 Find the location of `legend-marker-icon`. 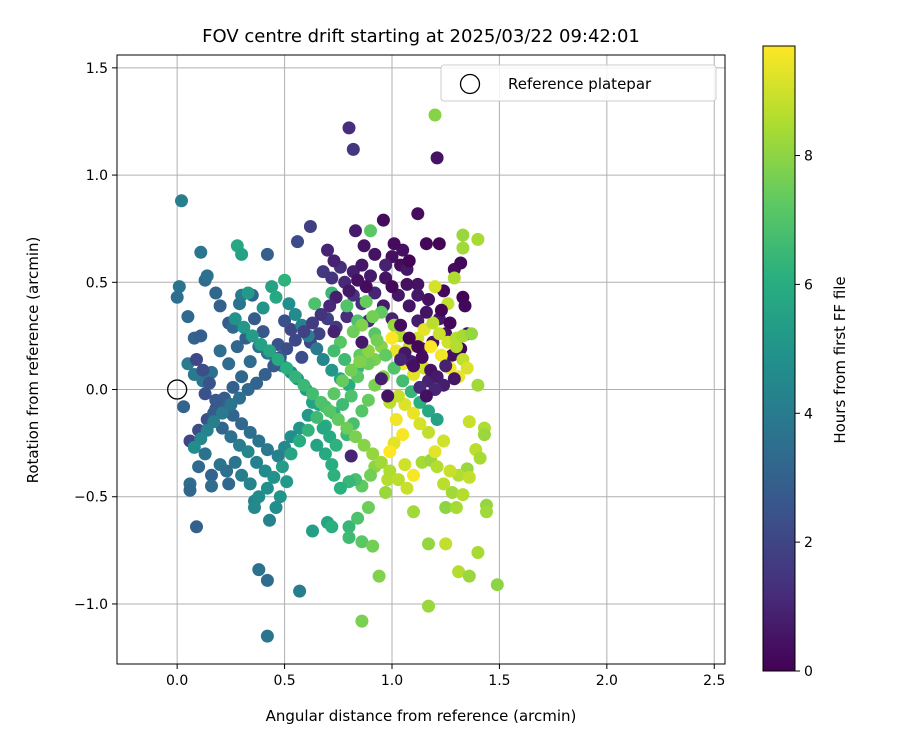

legend-marker-icon is located at coordinates (470, 84).